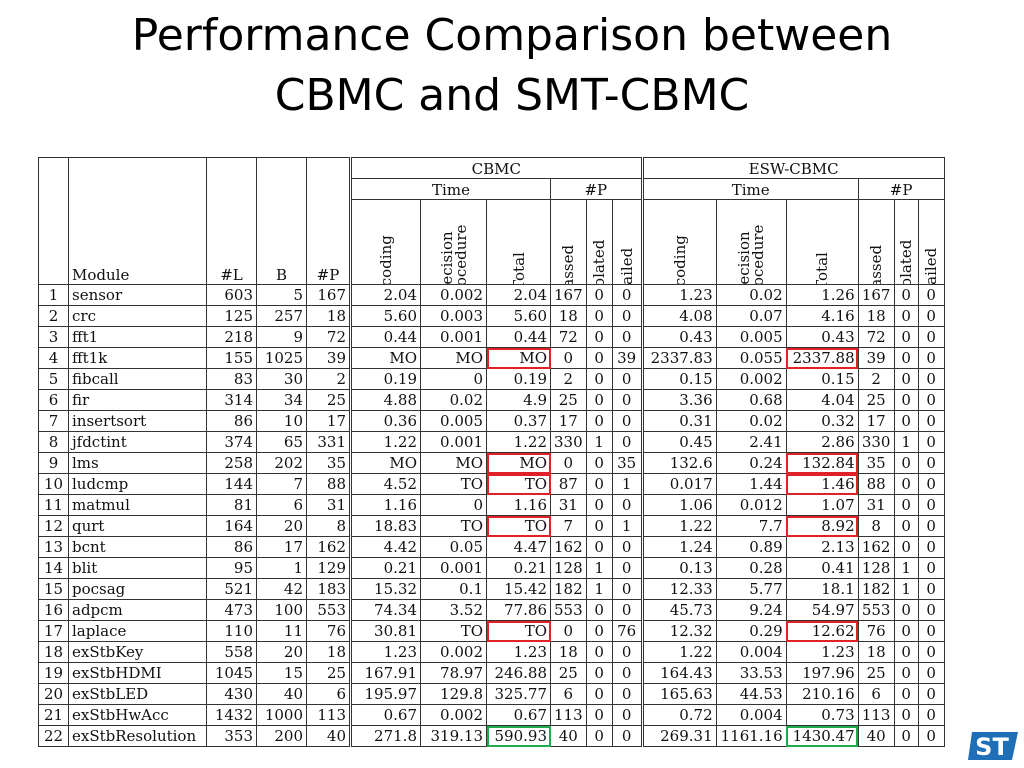 The image size is (1024, 768). Describe the element at coordinates (518, 610) in the screenshot. I see `cell-cbmc-total: 77.86` at that location.